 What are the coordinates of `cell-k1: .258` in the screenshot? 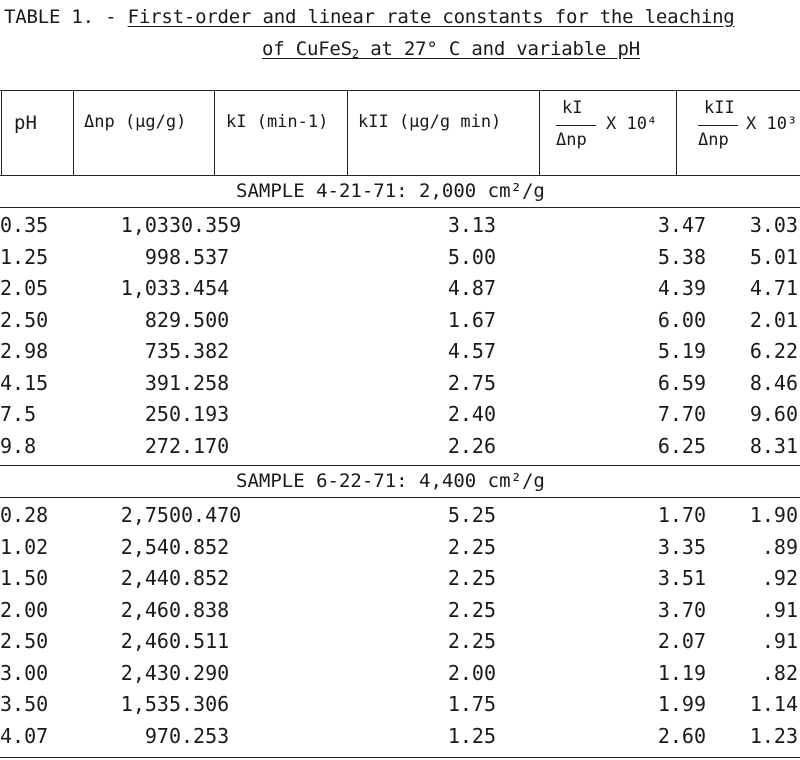 It's located at (205, 382).